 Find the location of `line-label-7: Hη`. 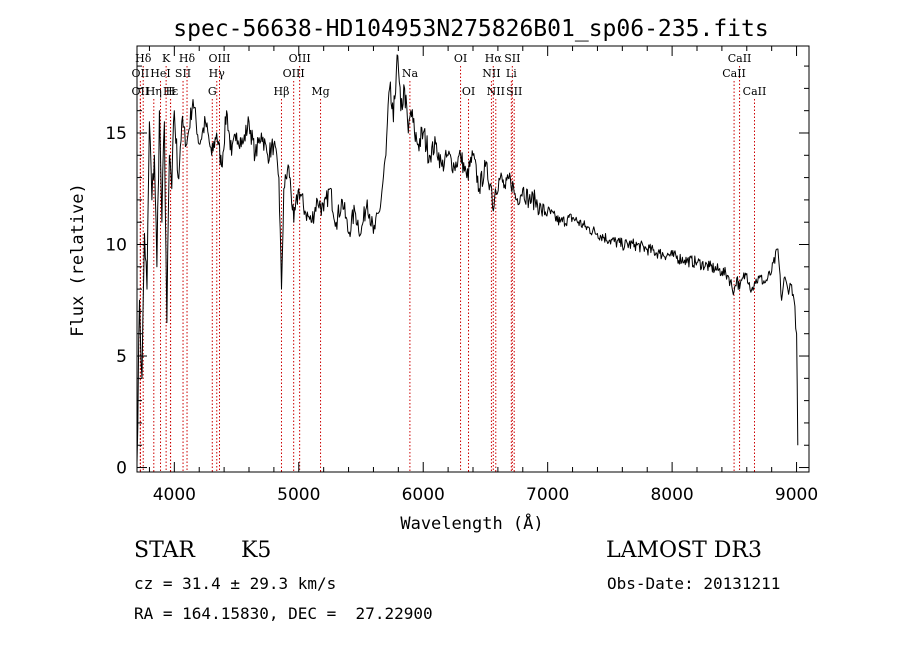

line-label-7: Hη is located at coordinates (154, 91).